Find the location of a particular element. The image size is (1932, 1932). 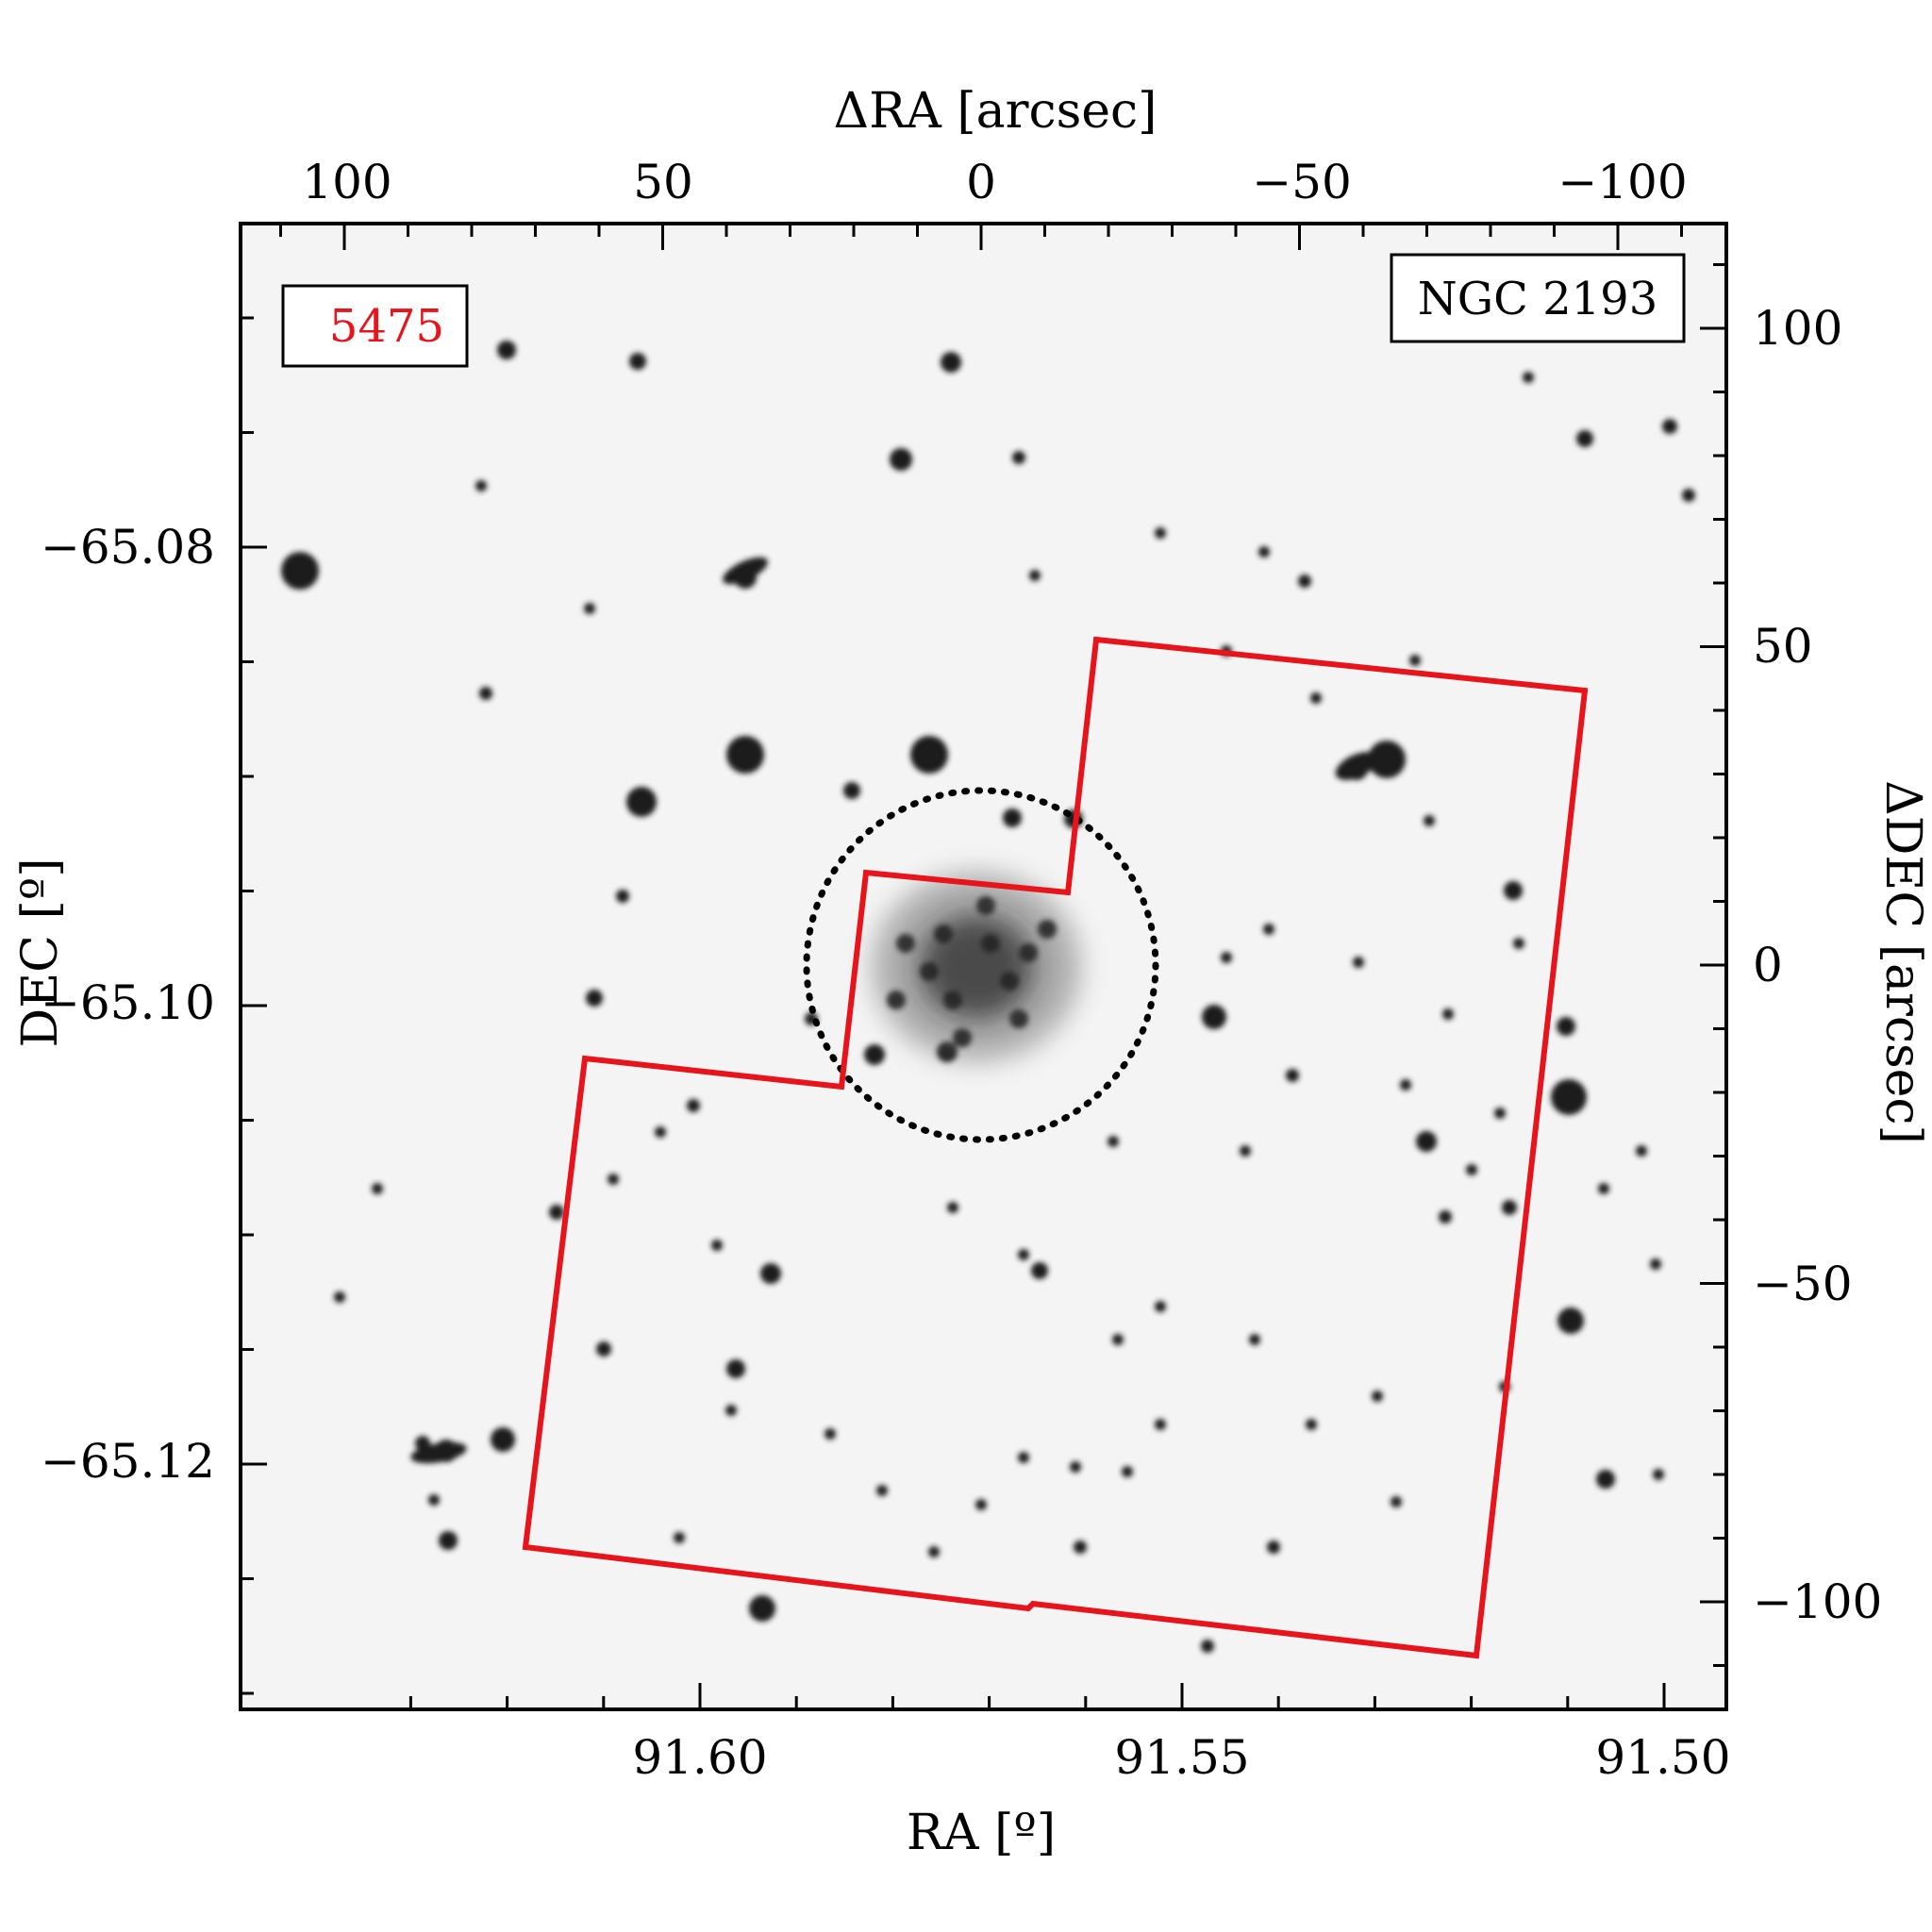

cluster-core is located at coordinates (976, 967).